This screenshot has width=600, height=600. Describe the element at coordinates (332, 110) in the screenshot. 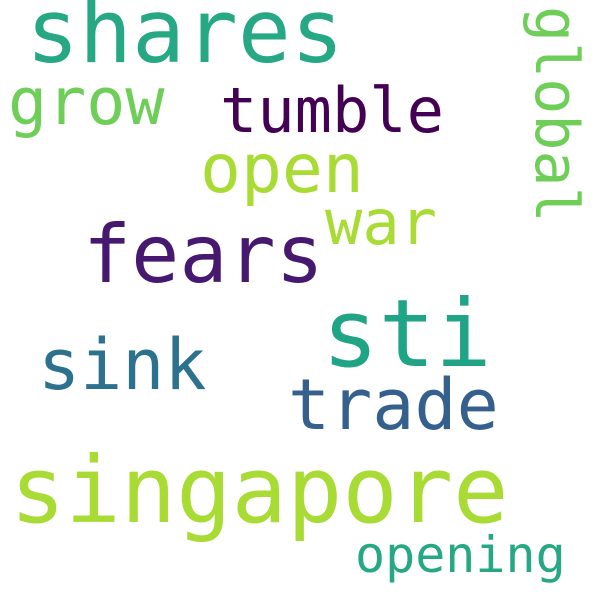

I see `word-tumble: tumble` at that location.